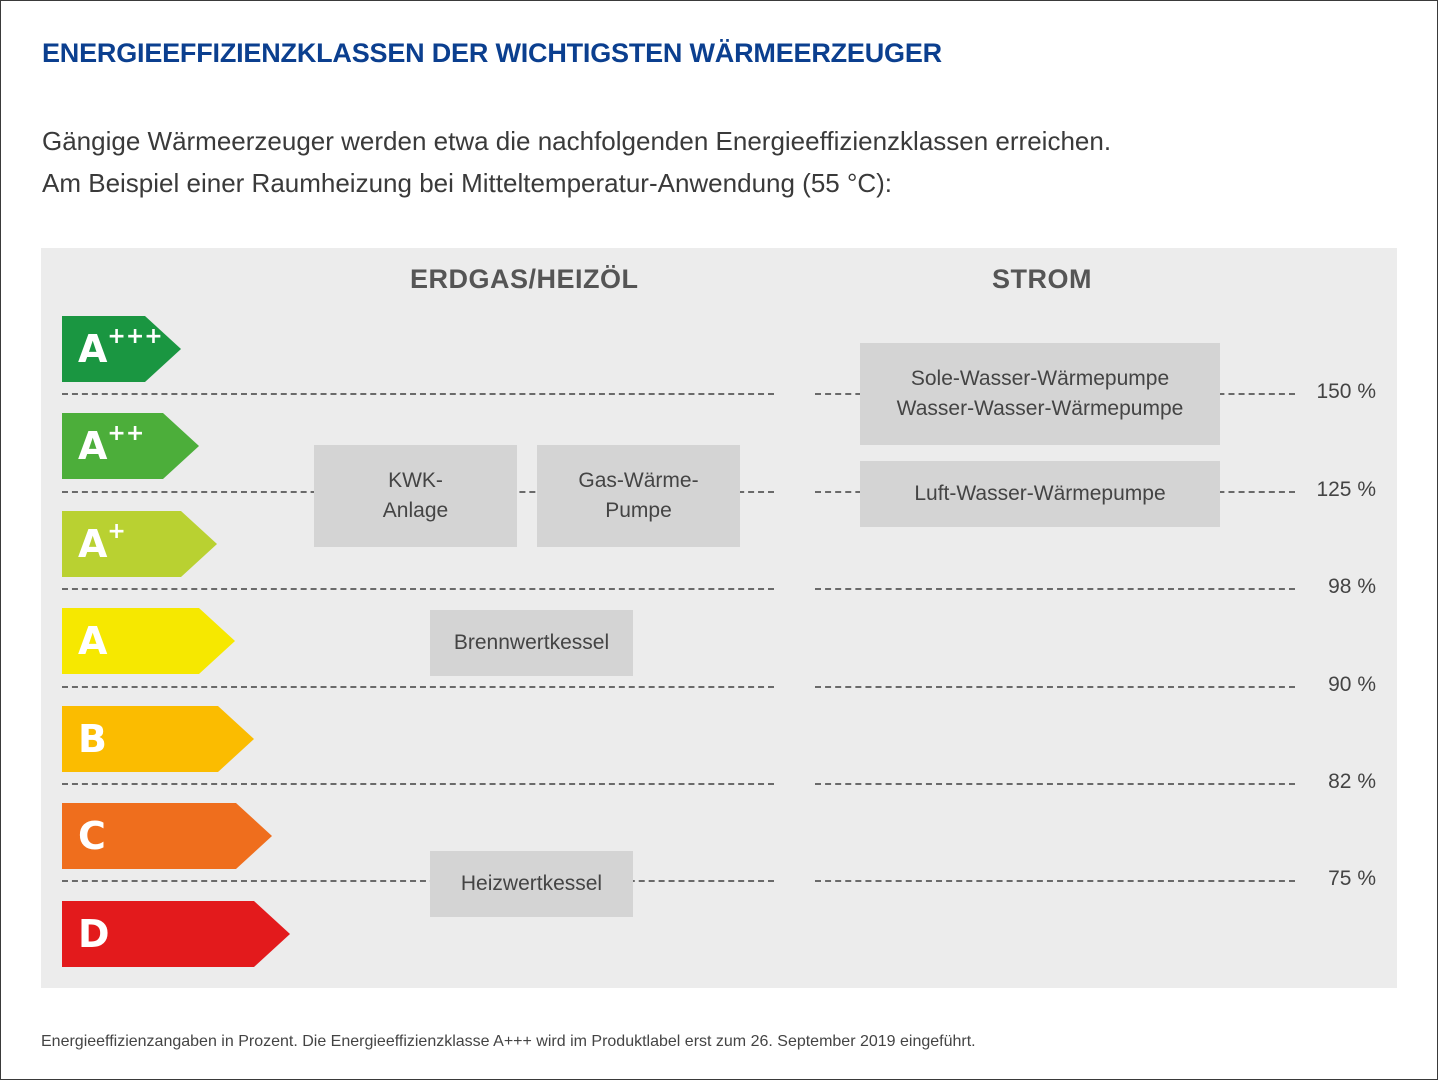  Describe the element at coordinates (1352, 878) in the screenshot. I see `threshold-label-75: 75 %` at that location.